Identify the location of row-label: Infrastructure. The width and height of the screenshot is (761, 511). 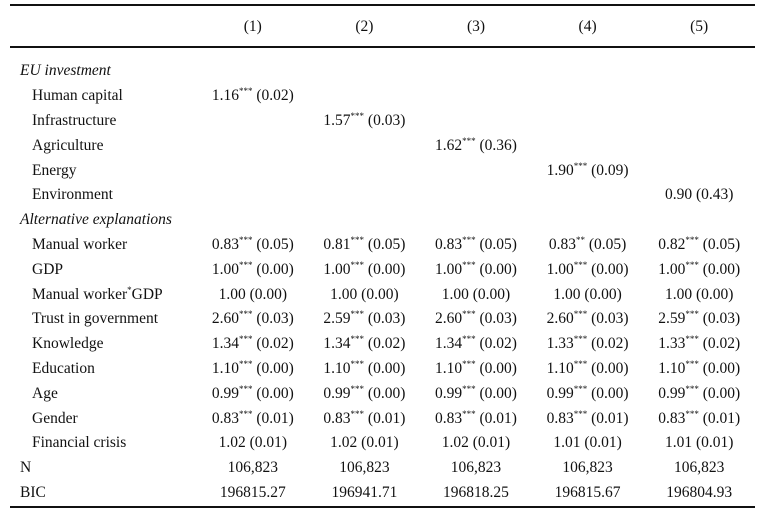
(74, 120).